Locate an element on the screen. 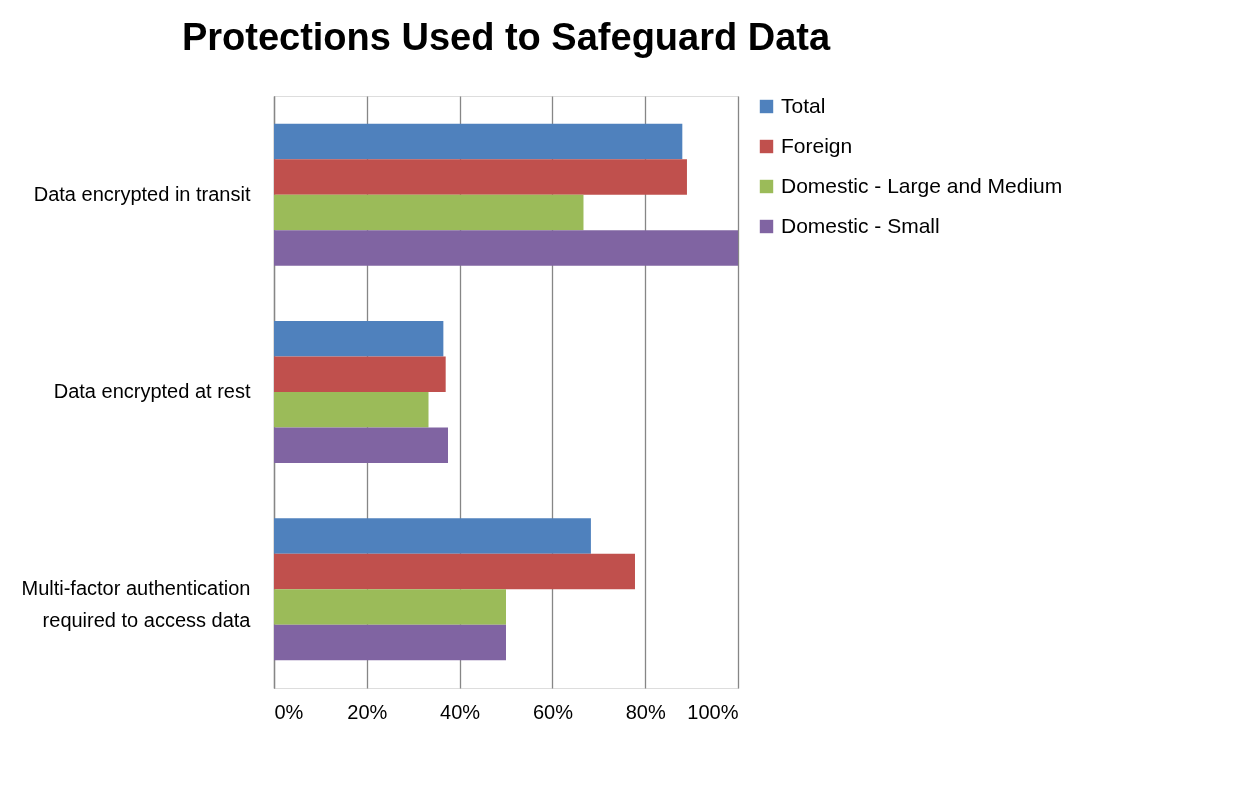 The width and height of the screenshot is (1252, 799). x-tick-label: 60% is located at coordinates (553, 711).